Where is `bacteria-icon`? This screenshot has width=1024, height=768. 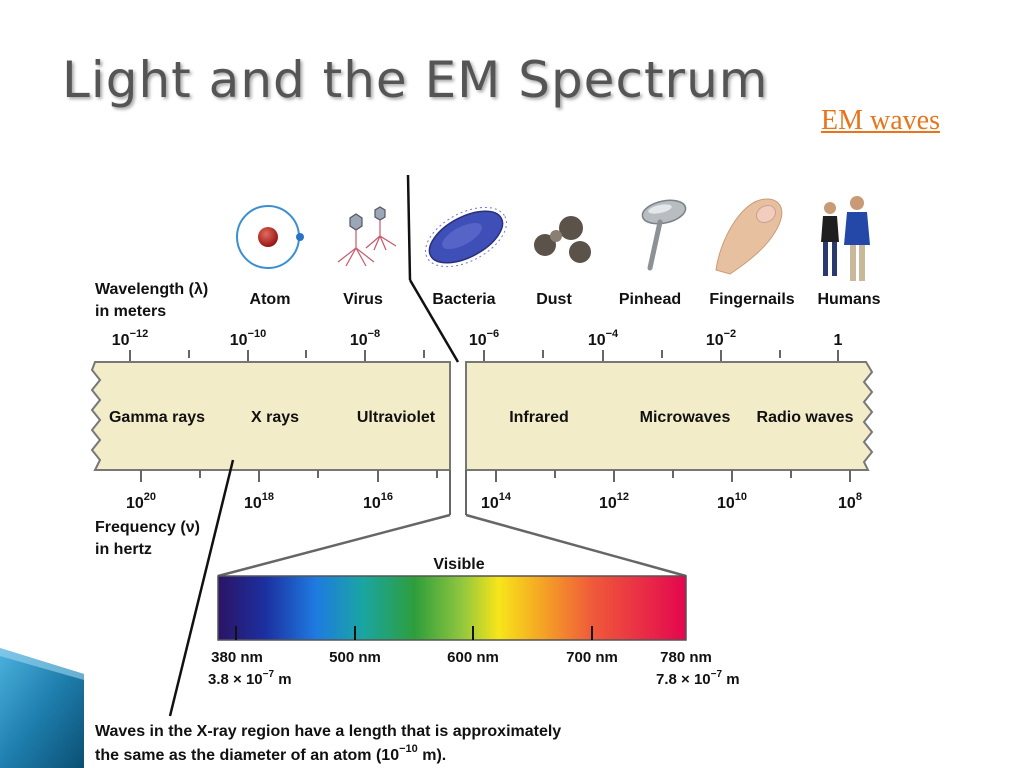
bacteria-icon is located at coordinates (466, 237).